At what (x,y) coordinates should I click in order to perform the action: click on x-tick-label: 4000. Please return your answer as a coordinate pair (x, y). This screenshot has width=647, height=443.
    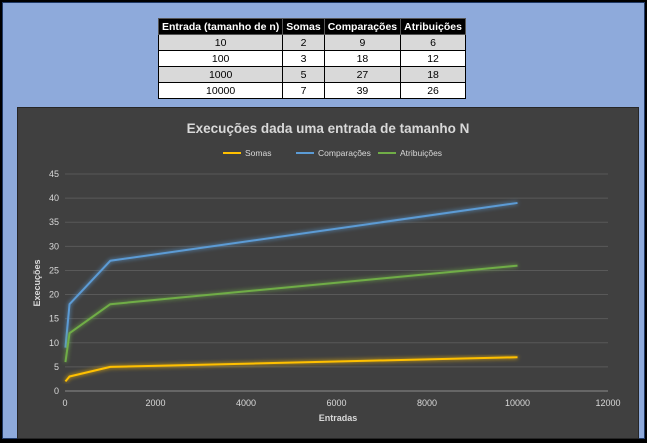
    Looking at the image, I should click on (246, 403).